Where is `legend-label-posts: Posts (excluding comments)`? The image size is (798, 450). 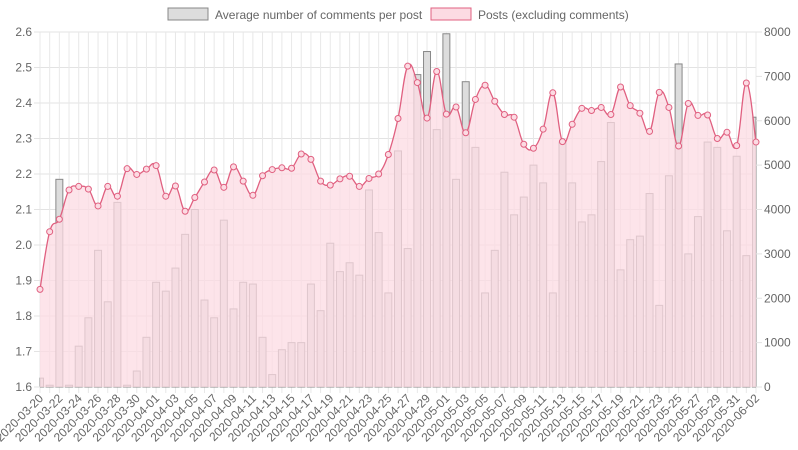
legend-label-posts: Posts (excluding comments) is located at coordinates (553, 15).